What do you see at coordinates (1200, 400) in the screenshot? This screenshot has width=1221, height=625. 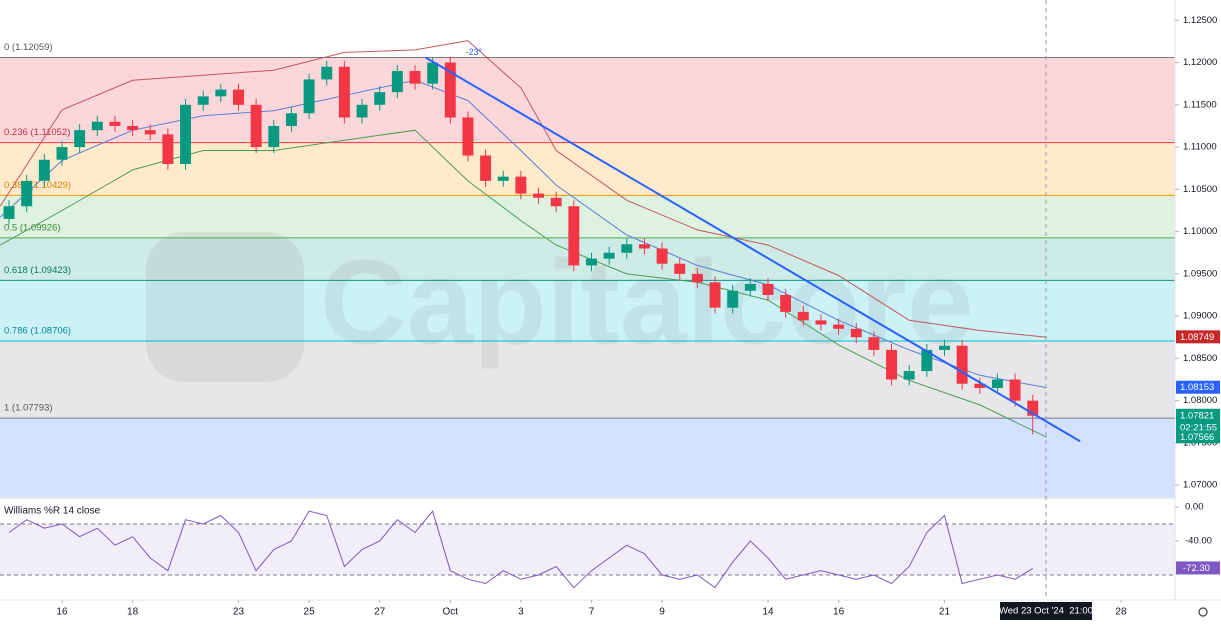 I see `y-tick-label: 1.08000` at bounding box center [1200, 400].